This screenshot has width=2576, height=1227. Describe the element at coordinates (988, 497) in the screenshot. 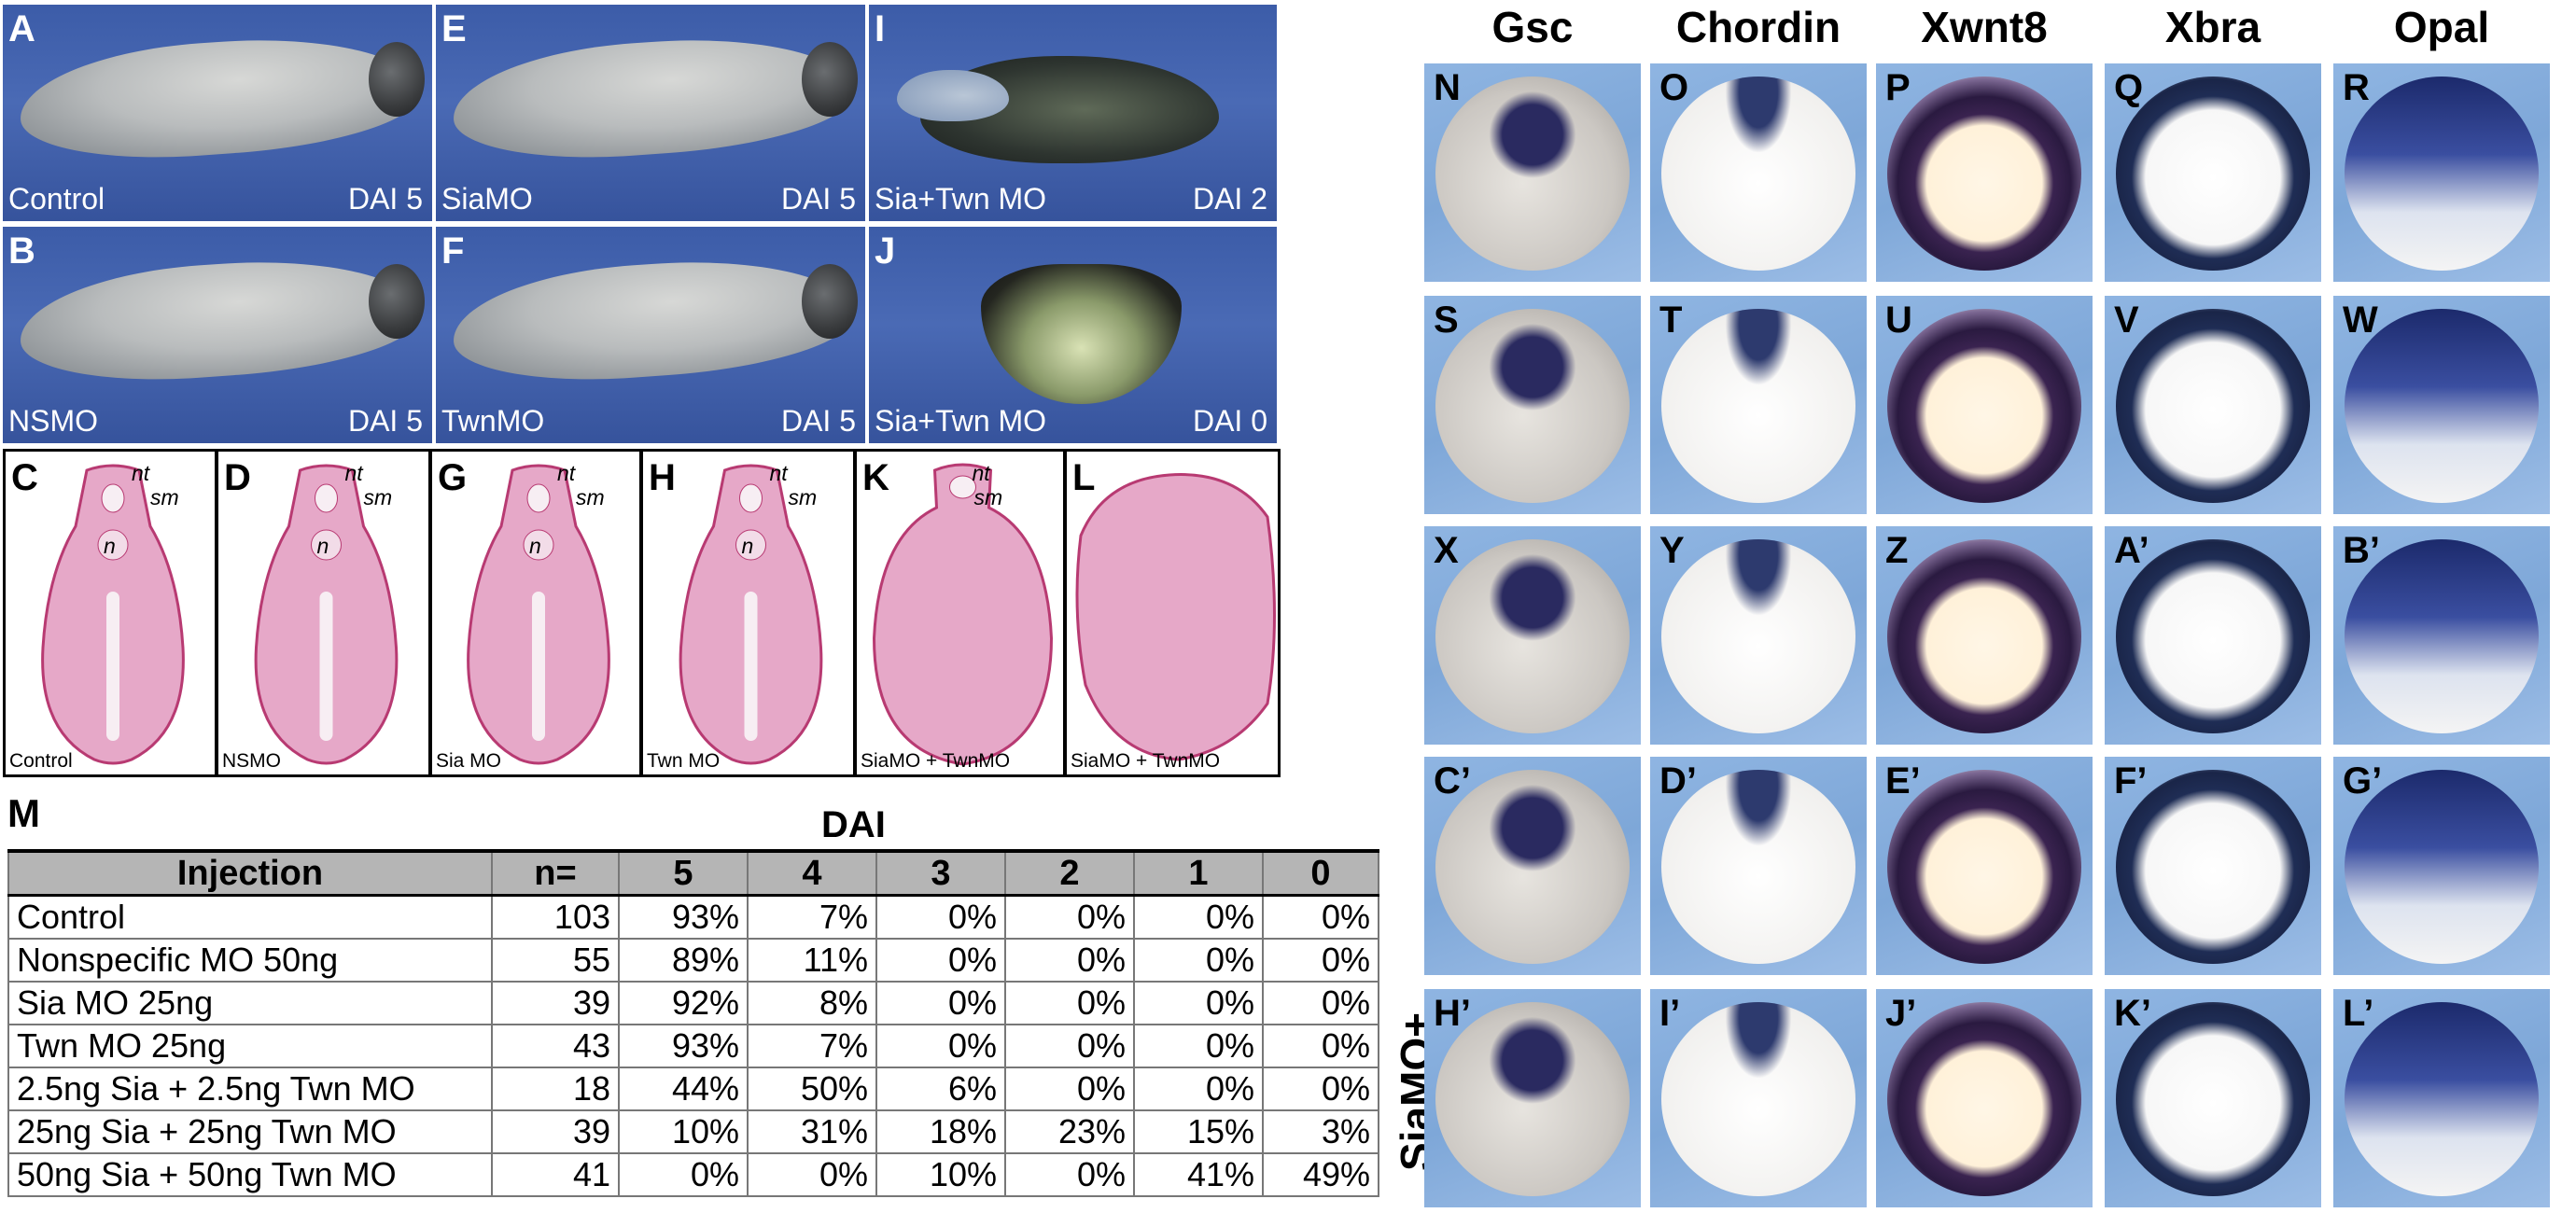

I see `annotation-sm: sm` at that location.